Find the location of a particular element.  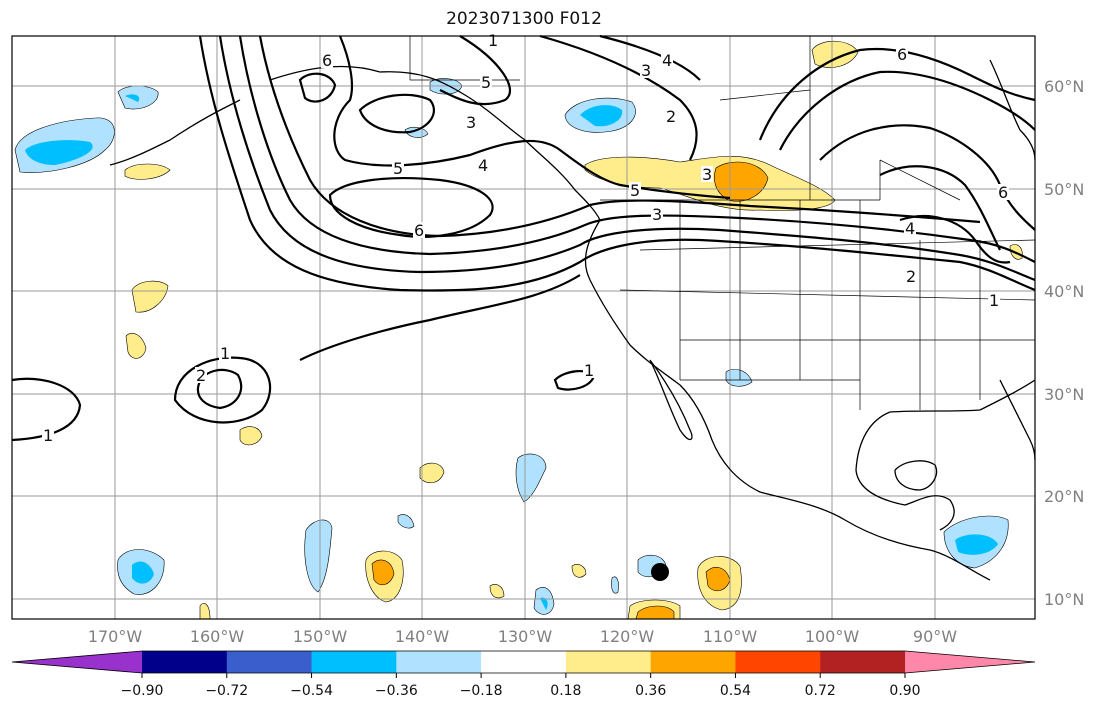

colorbar-tick-label: 0.36 is located at coordinates (650, 691).